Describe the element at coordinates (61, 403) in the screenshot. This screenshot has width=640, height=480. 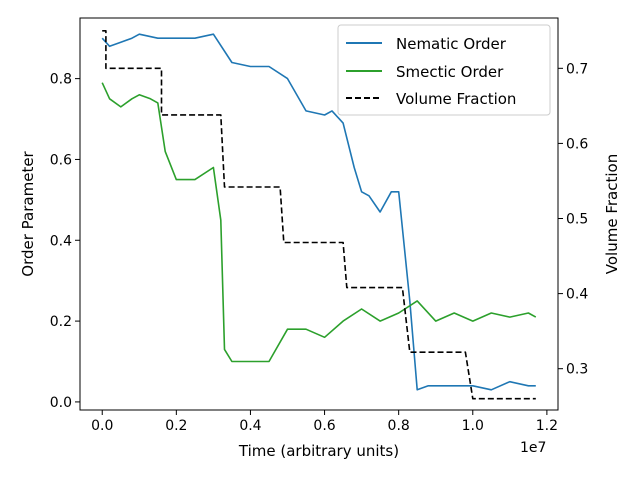
I see `y-tick-label: 0.0` at that location.